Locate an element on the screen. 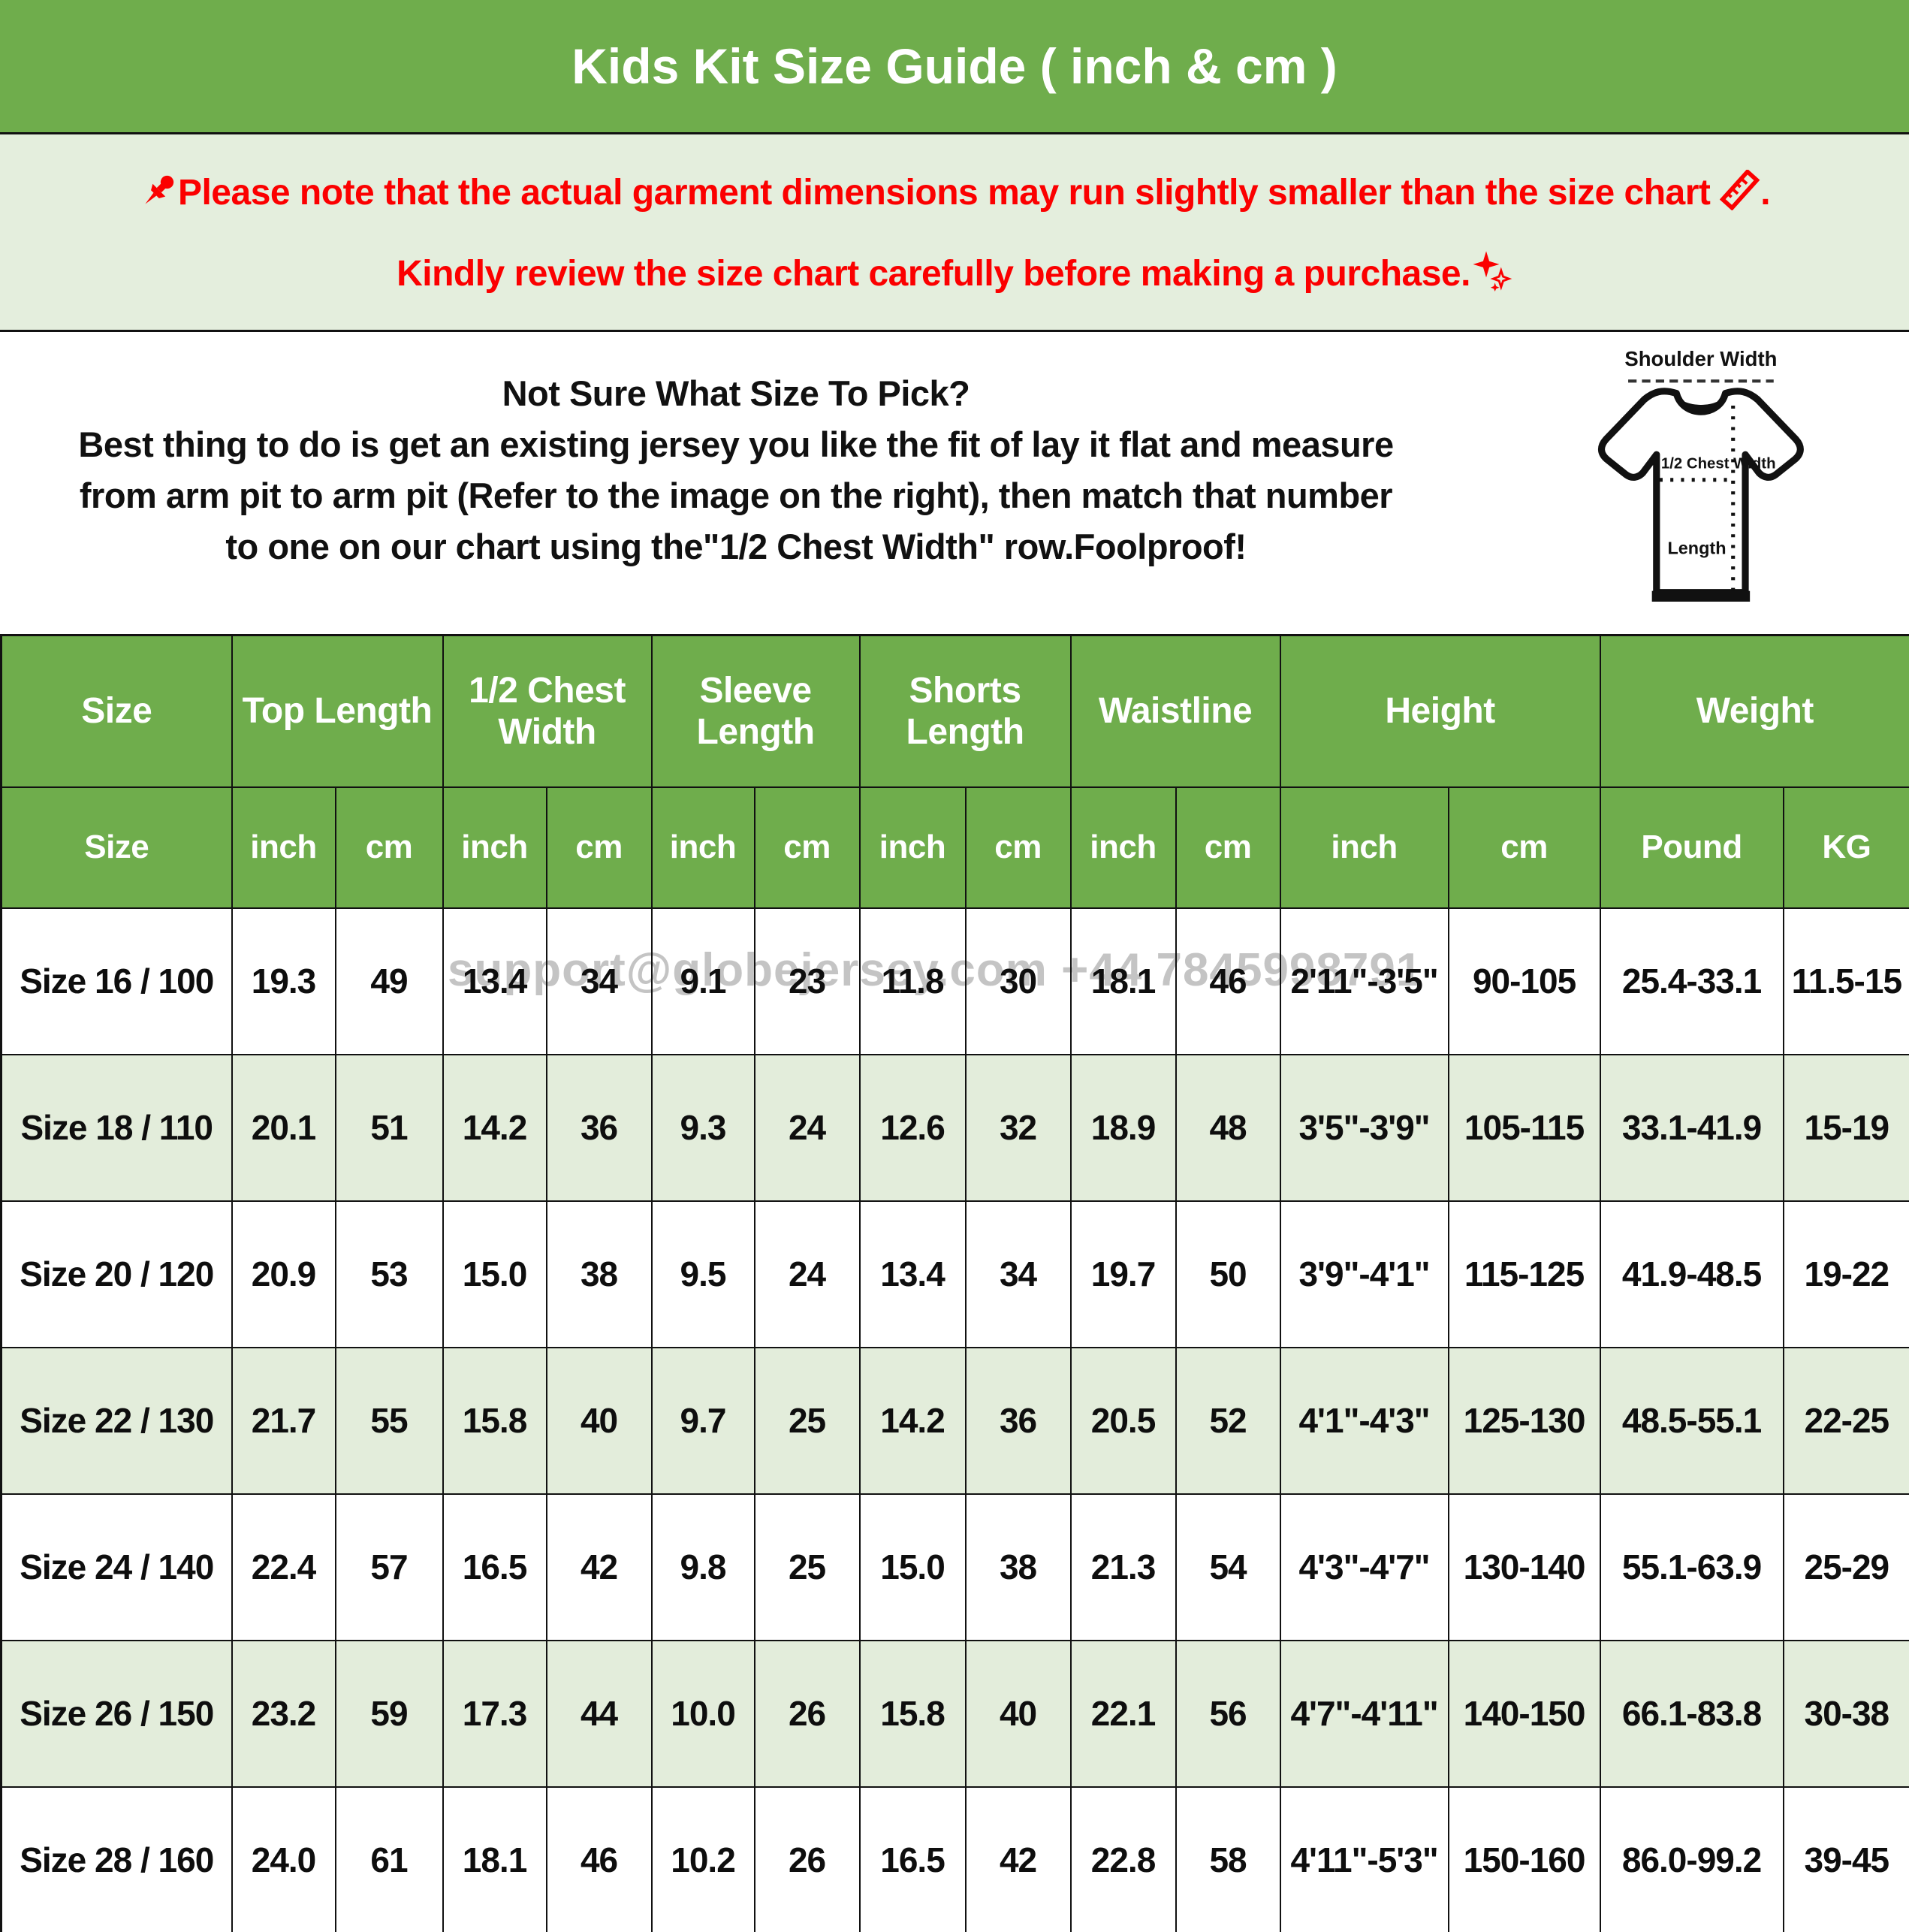  size-diagram: Shoulder Width 1/2 Chest Width Length is located at coordinates (1747, 483).